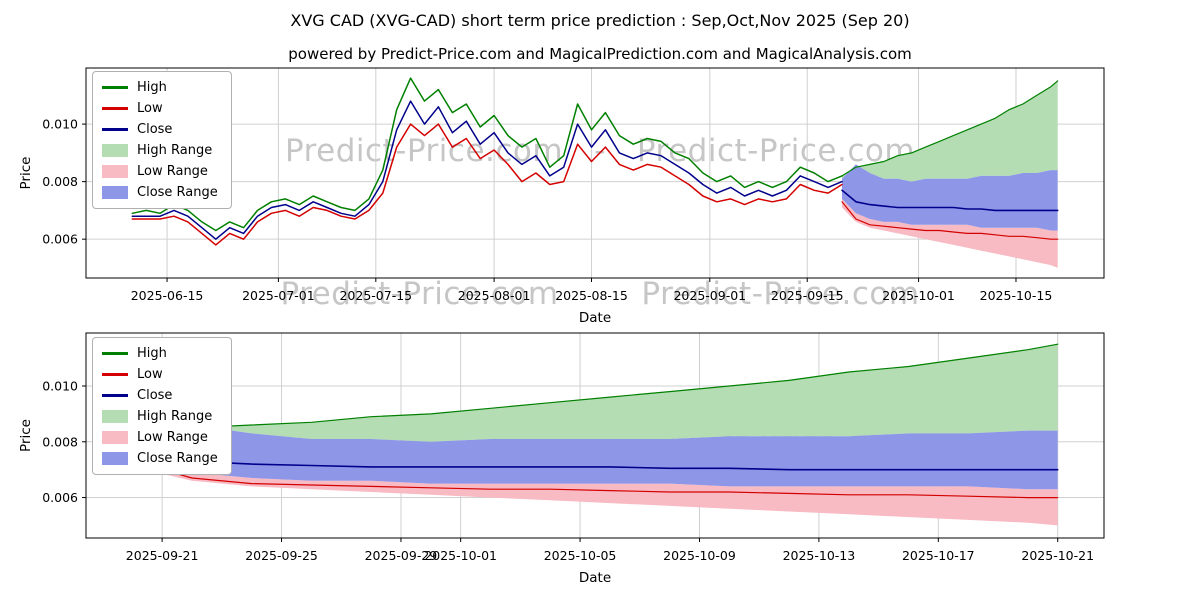 This screenshot has width=1200, height=600. I want to click on x-tick-label: 2025-10-15, so click(1016, 295).